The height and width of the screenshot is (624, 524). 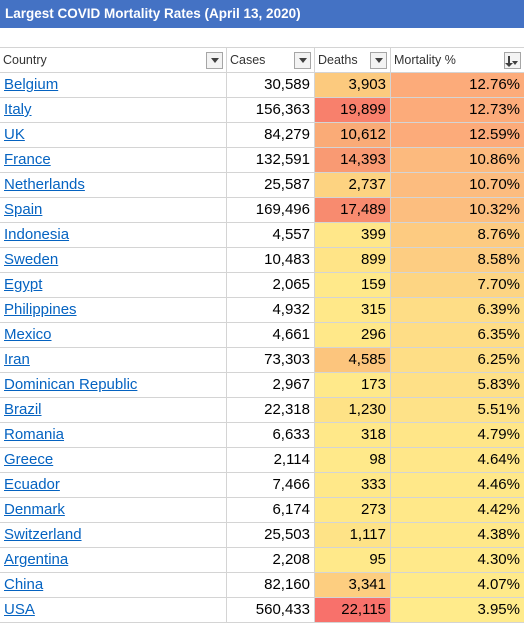 What do you see at coordinates (31, 259) in the screenshot?
I see `country-link: Sweden` at bounding box center [31, 259].